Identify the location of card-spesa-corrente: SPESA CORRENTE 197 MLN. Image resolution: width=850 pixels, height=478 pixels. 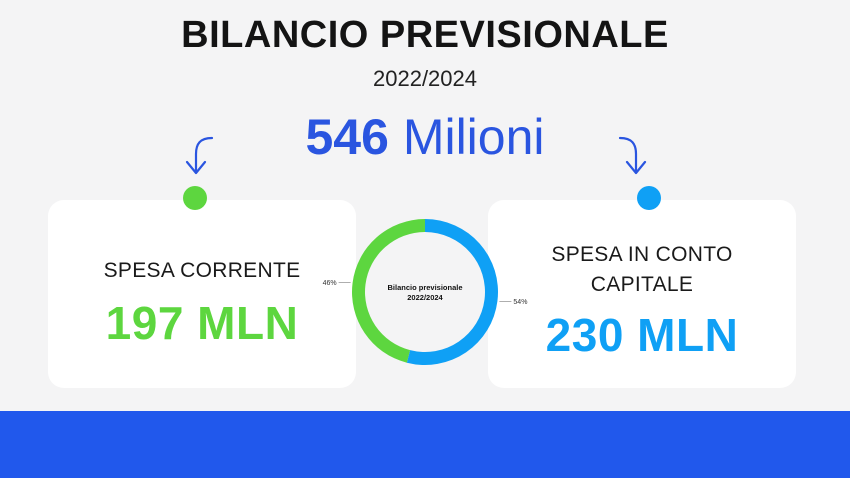
(202, 294).